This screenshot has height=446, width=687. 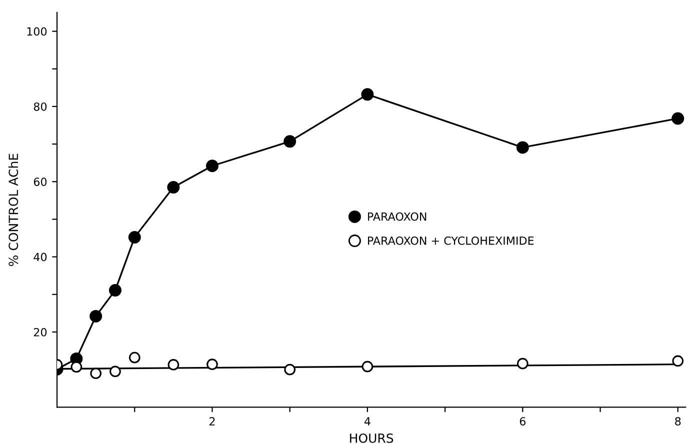 I want to click on x-tick-label: 2, so click(x=212, y=421).